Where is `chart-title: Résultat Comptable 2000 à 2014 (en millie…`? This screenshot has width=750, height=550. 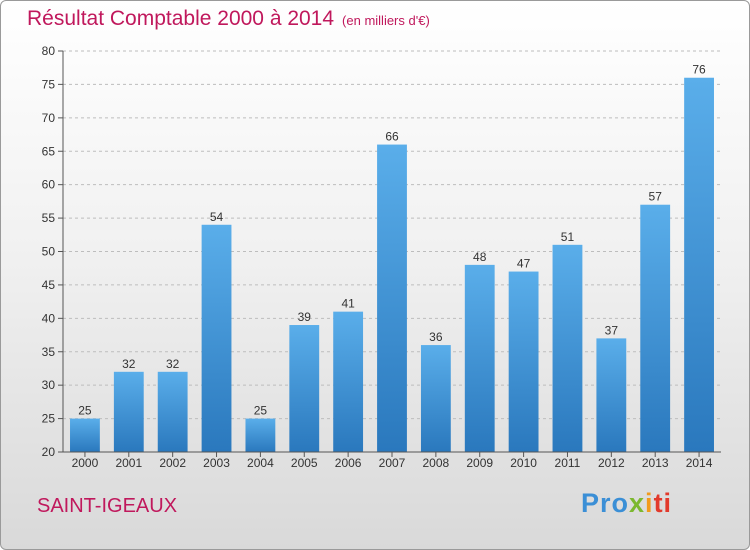 chart-title: Résultat Comptable 2000 à 2014 (en millie… is located at coordinates (228, 18).